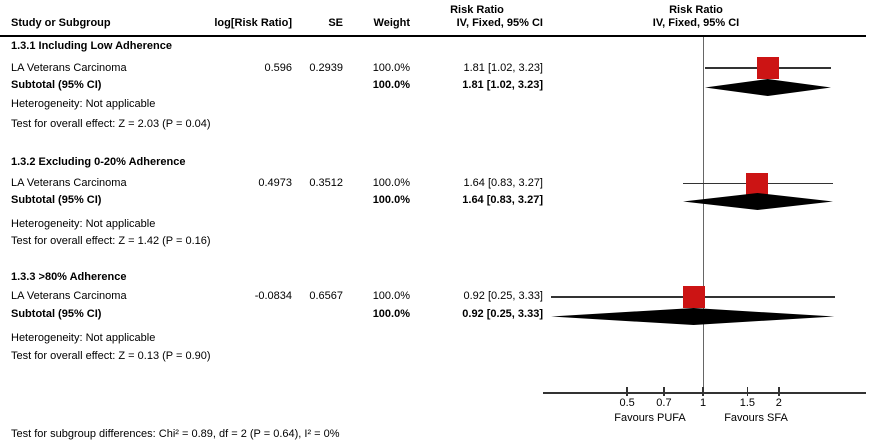 Image resolution: width=874 pixels, height=442 pixels. I want to click on subtotal-ci: 1.64 [0.83, 3.27], so click(502, 200).